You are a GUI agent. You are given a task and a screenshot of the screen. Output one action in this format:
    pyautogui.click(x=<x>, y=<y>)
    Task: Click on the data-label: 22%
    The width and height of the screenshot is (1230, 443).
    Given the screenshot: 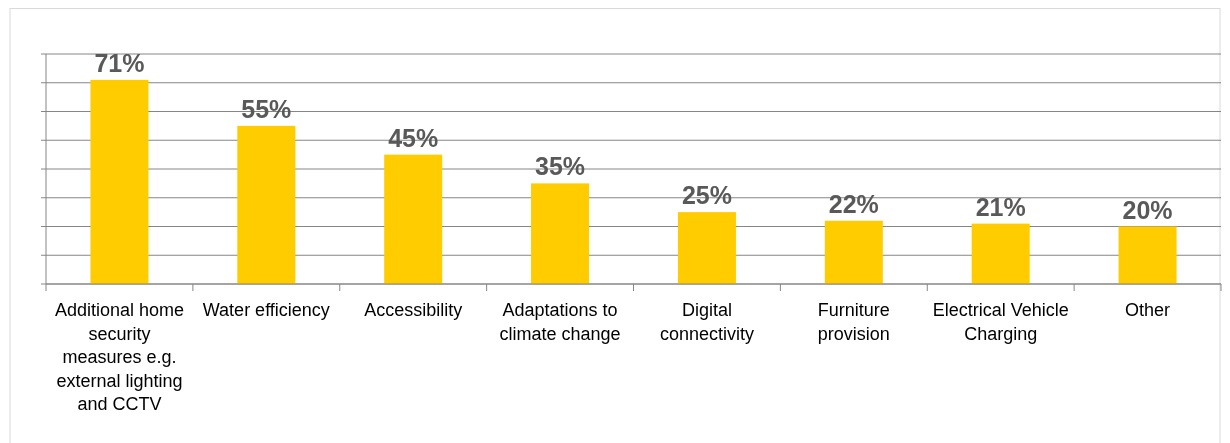 What is the action you would take?
    pyautogui.click(x=853, y=203)
    